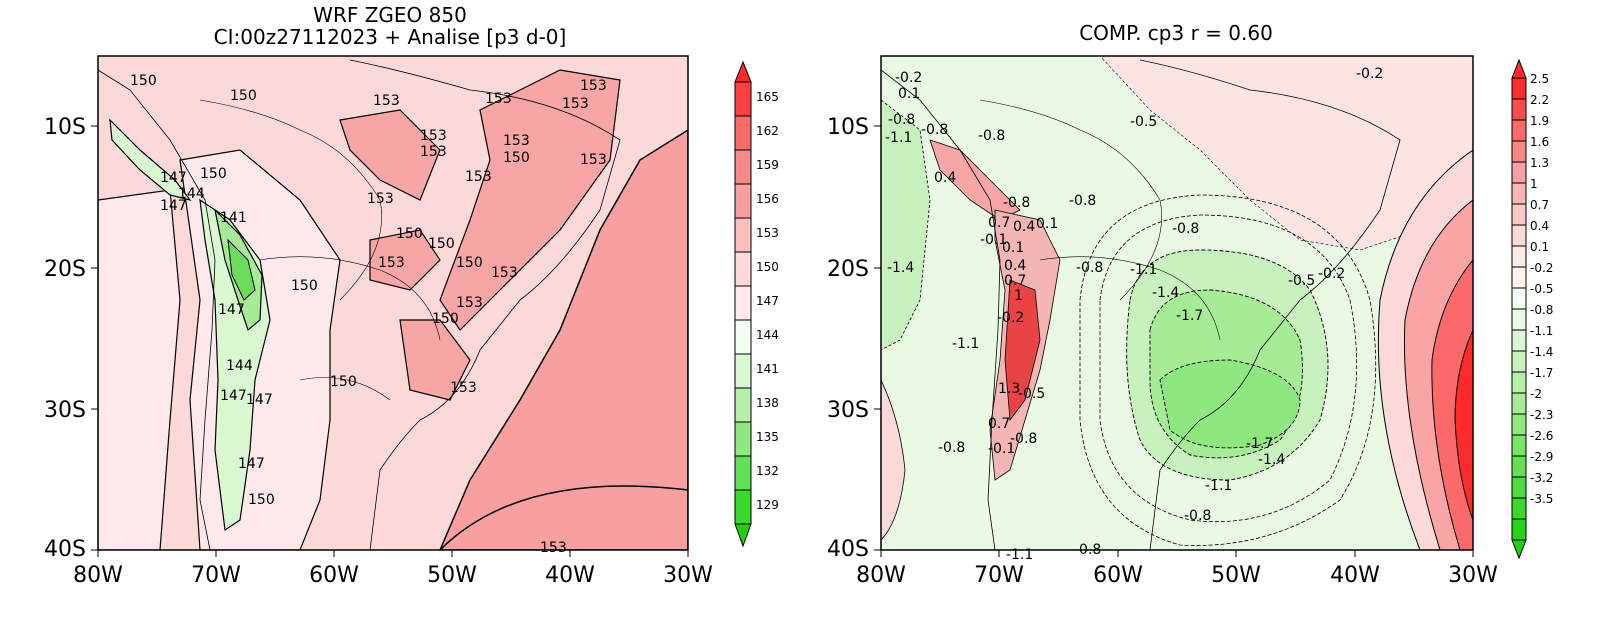 This screenshot has height=624, width=1604. Describe the element at coordinates (1541, 331) in the screenshot. I see `colorbar-label: -1.1` at that location.